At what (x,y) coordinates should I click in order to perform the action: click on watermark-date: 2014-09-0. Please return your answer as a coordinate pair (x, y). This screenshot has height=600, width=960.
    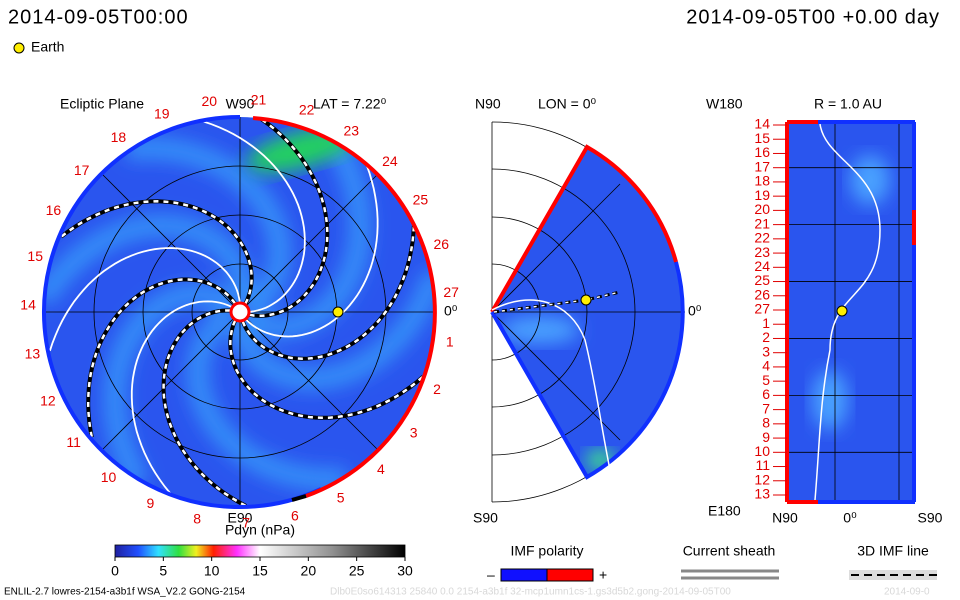
    Looking at the image, I should click on (907, 592).